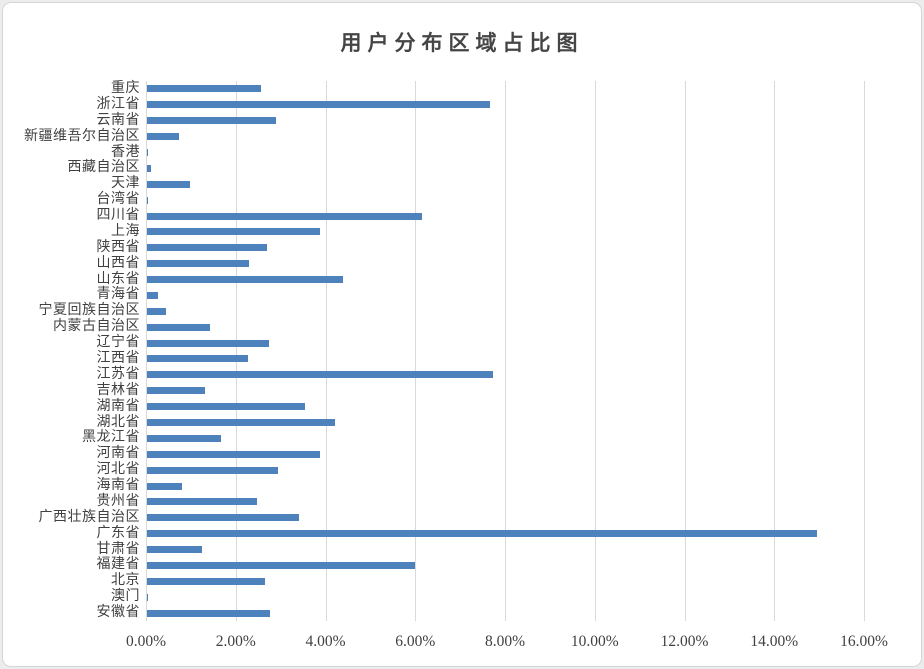 The width and height of the screenshot is (924, 669). Describe the element at coordinates (325, 641) in the screenshot. I see `x-axis-tick-label: 4.00%` at that location.